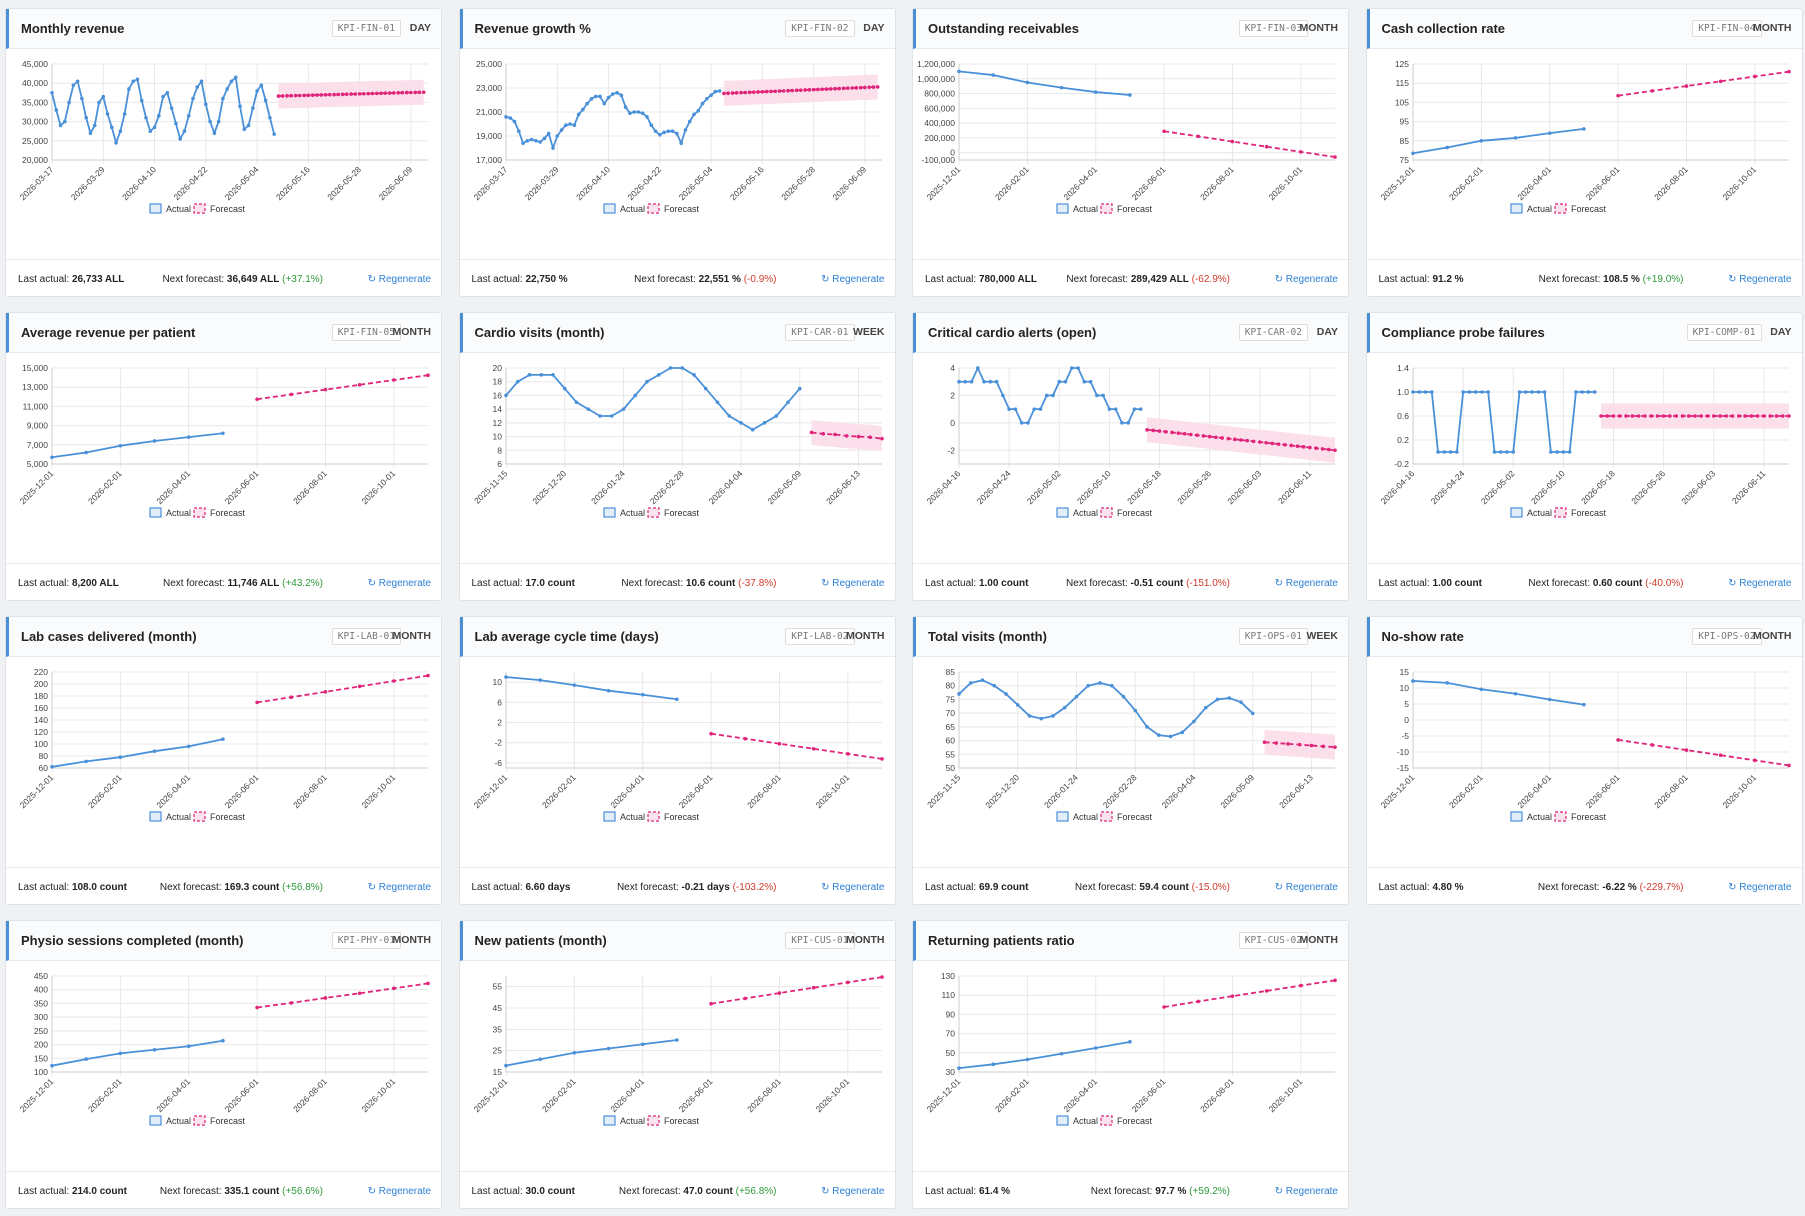 This screenshot has height=1216, width=1805. Describe the element at coordinates (178, 513) in the screenshot. I see `legend-actual-label: Actual` at that location.